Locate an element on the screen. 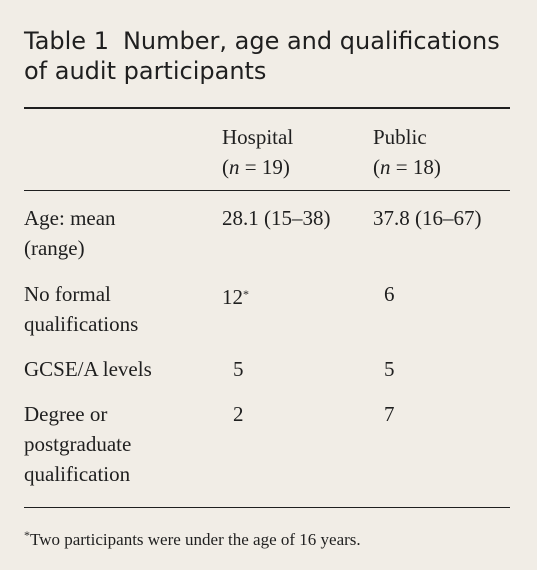  row-label-line: postgraduate is located at coordinates (78, 444).